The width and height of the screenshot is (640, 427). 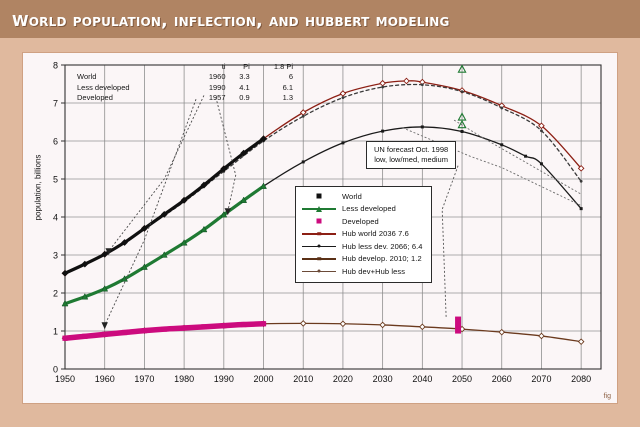 I want to click on x-axis-tick-label: 2020, so click(x=343, y=379).